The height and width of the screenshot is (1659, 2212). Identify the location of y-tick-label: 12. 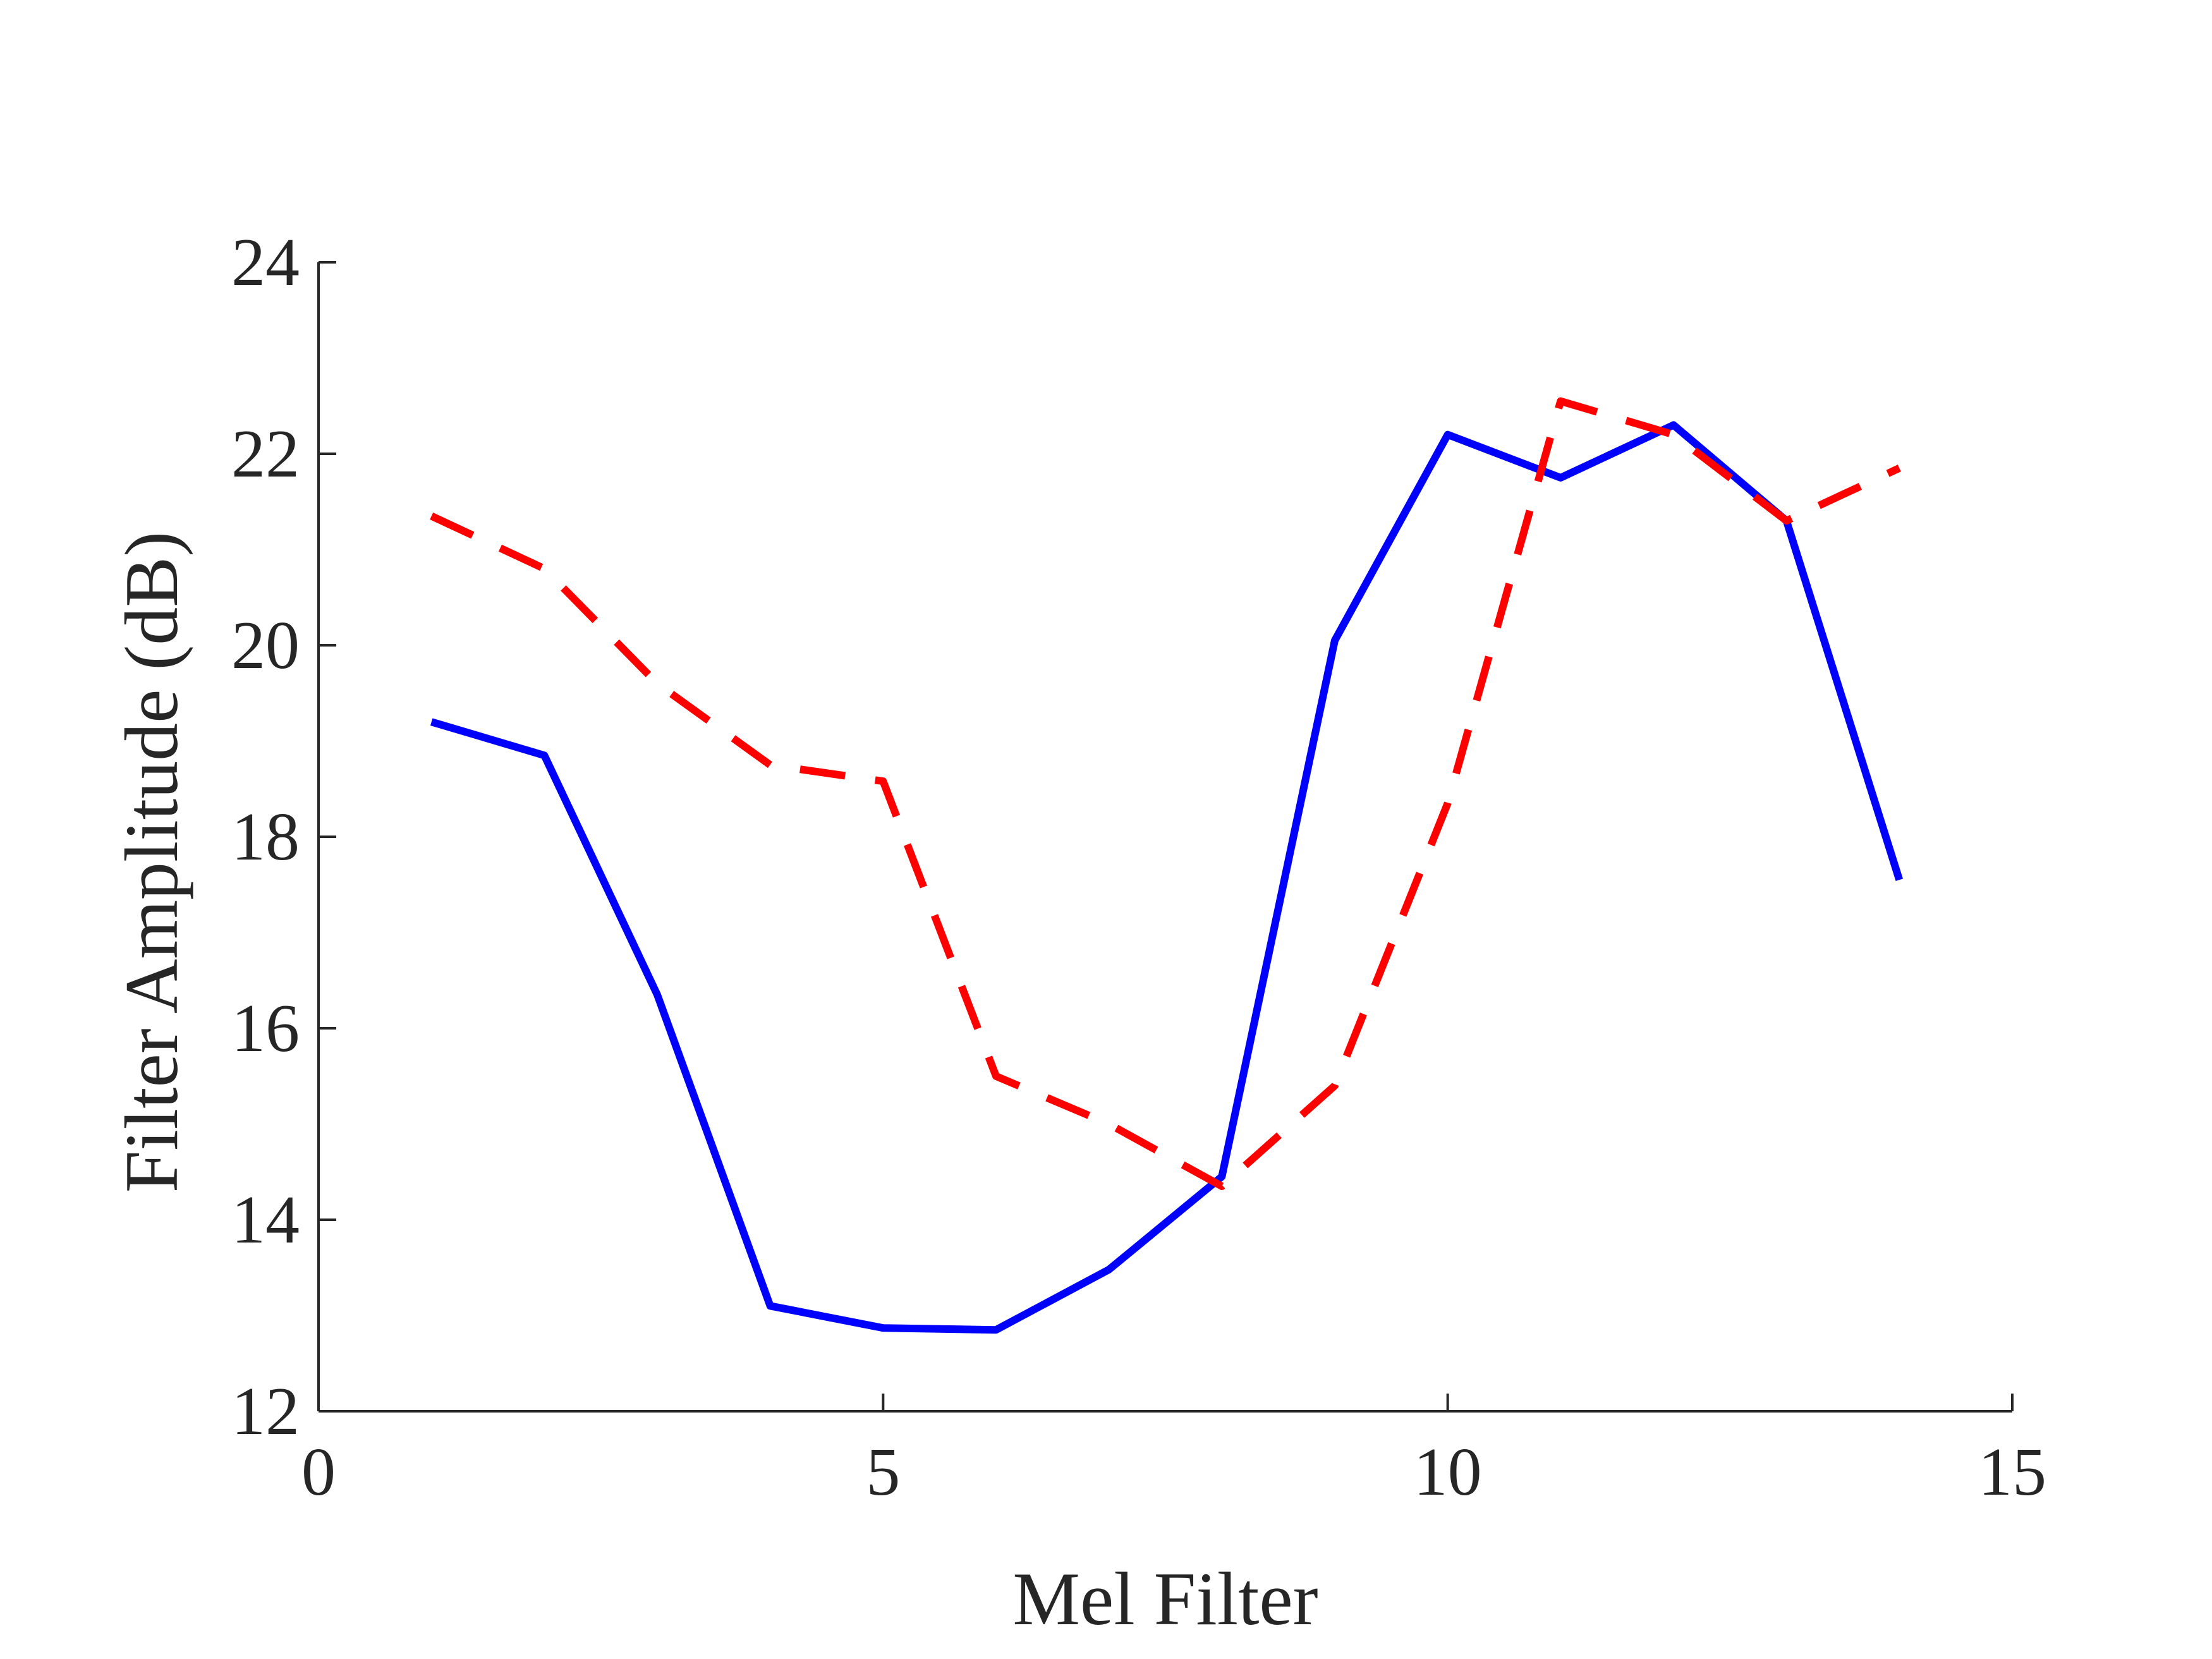
(265, 1412).